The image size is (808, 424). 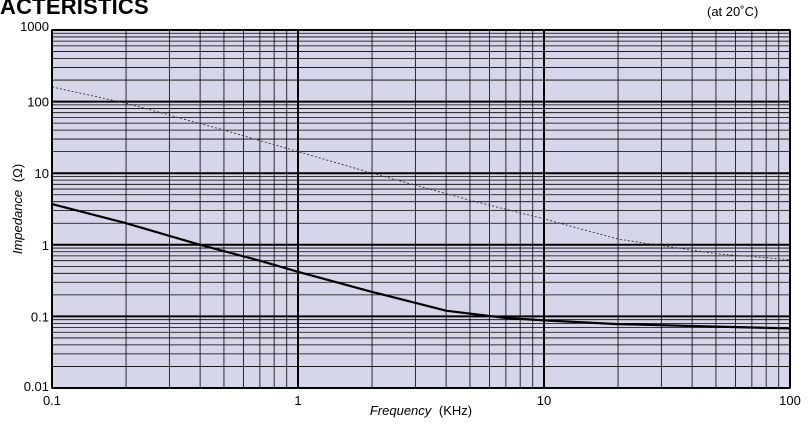 I want to click on x-axis-label: Frequency (KHz), so click(x=421, y=410).